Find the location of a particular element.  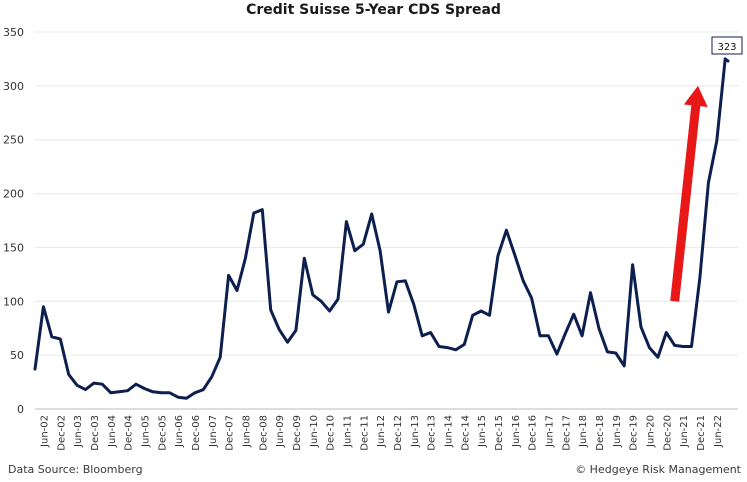

x-tick-label: Jun-16 is located at coordinates (516, 431).